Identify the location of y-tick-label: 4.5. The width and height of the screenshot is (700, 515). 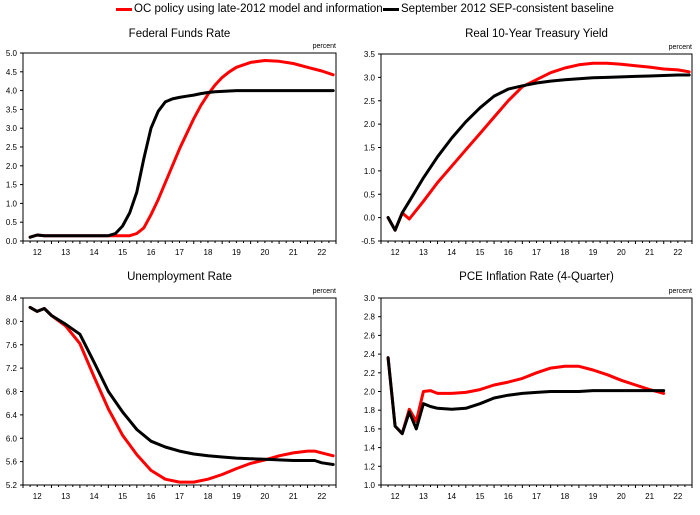
(12, 72).